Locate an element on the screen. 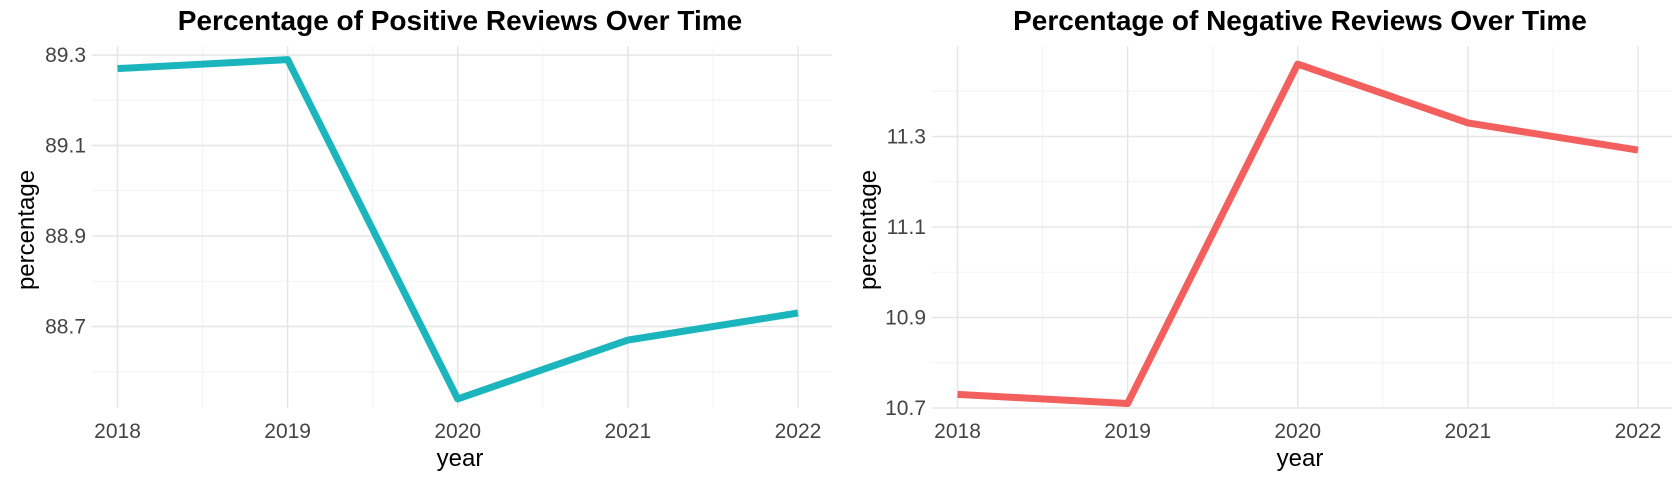  y-tick-label: 10.7 is located at coordinates (905, 408).